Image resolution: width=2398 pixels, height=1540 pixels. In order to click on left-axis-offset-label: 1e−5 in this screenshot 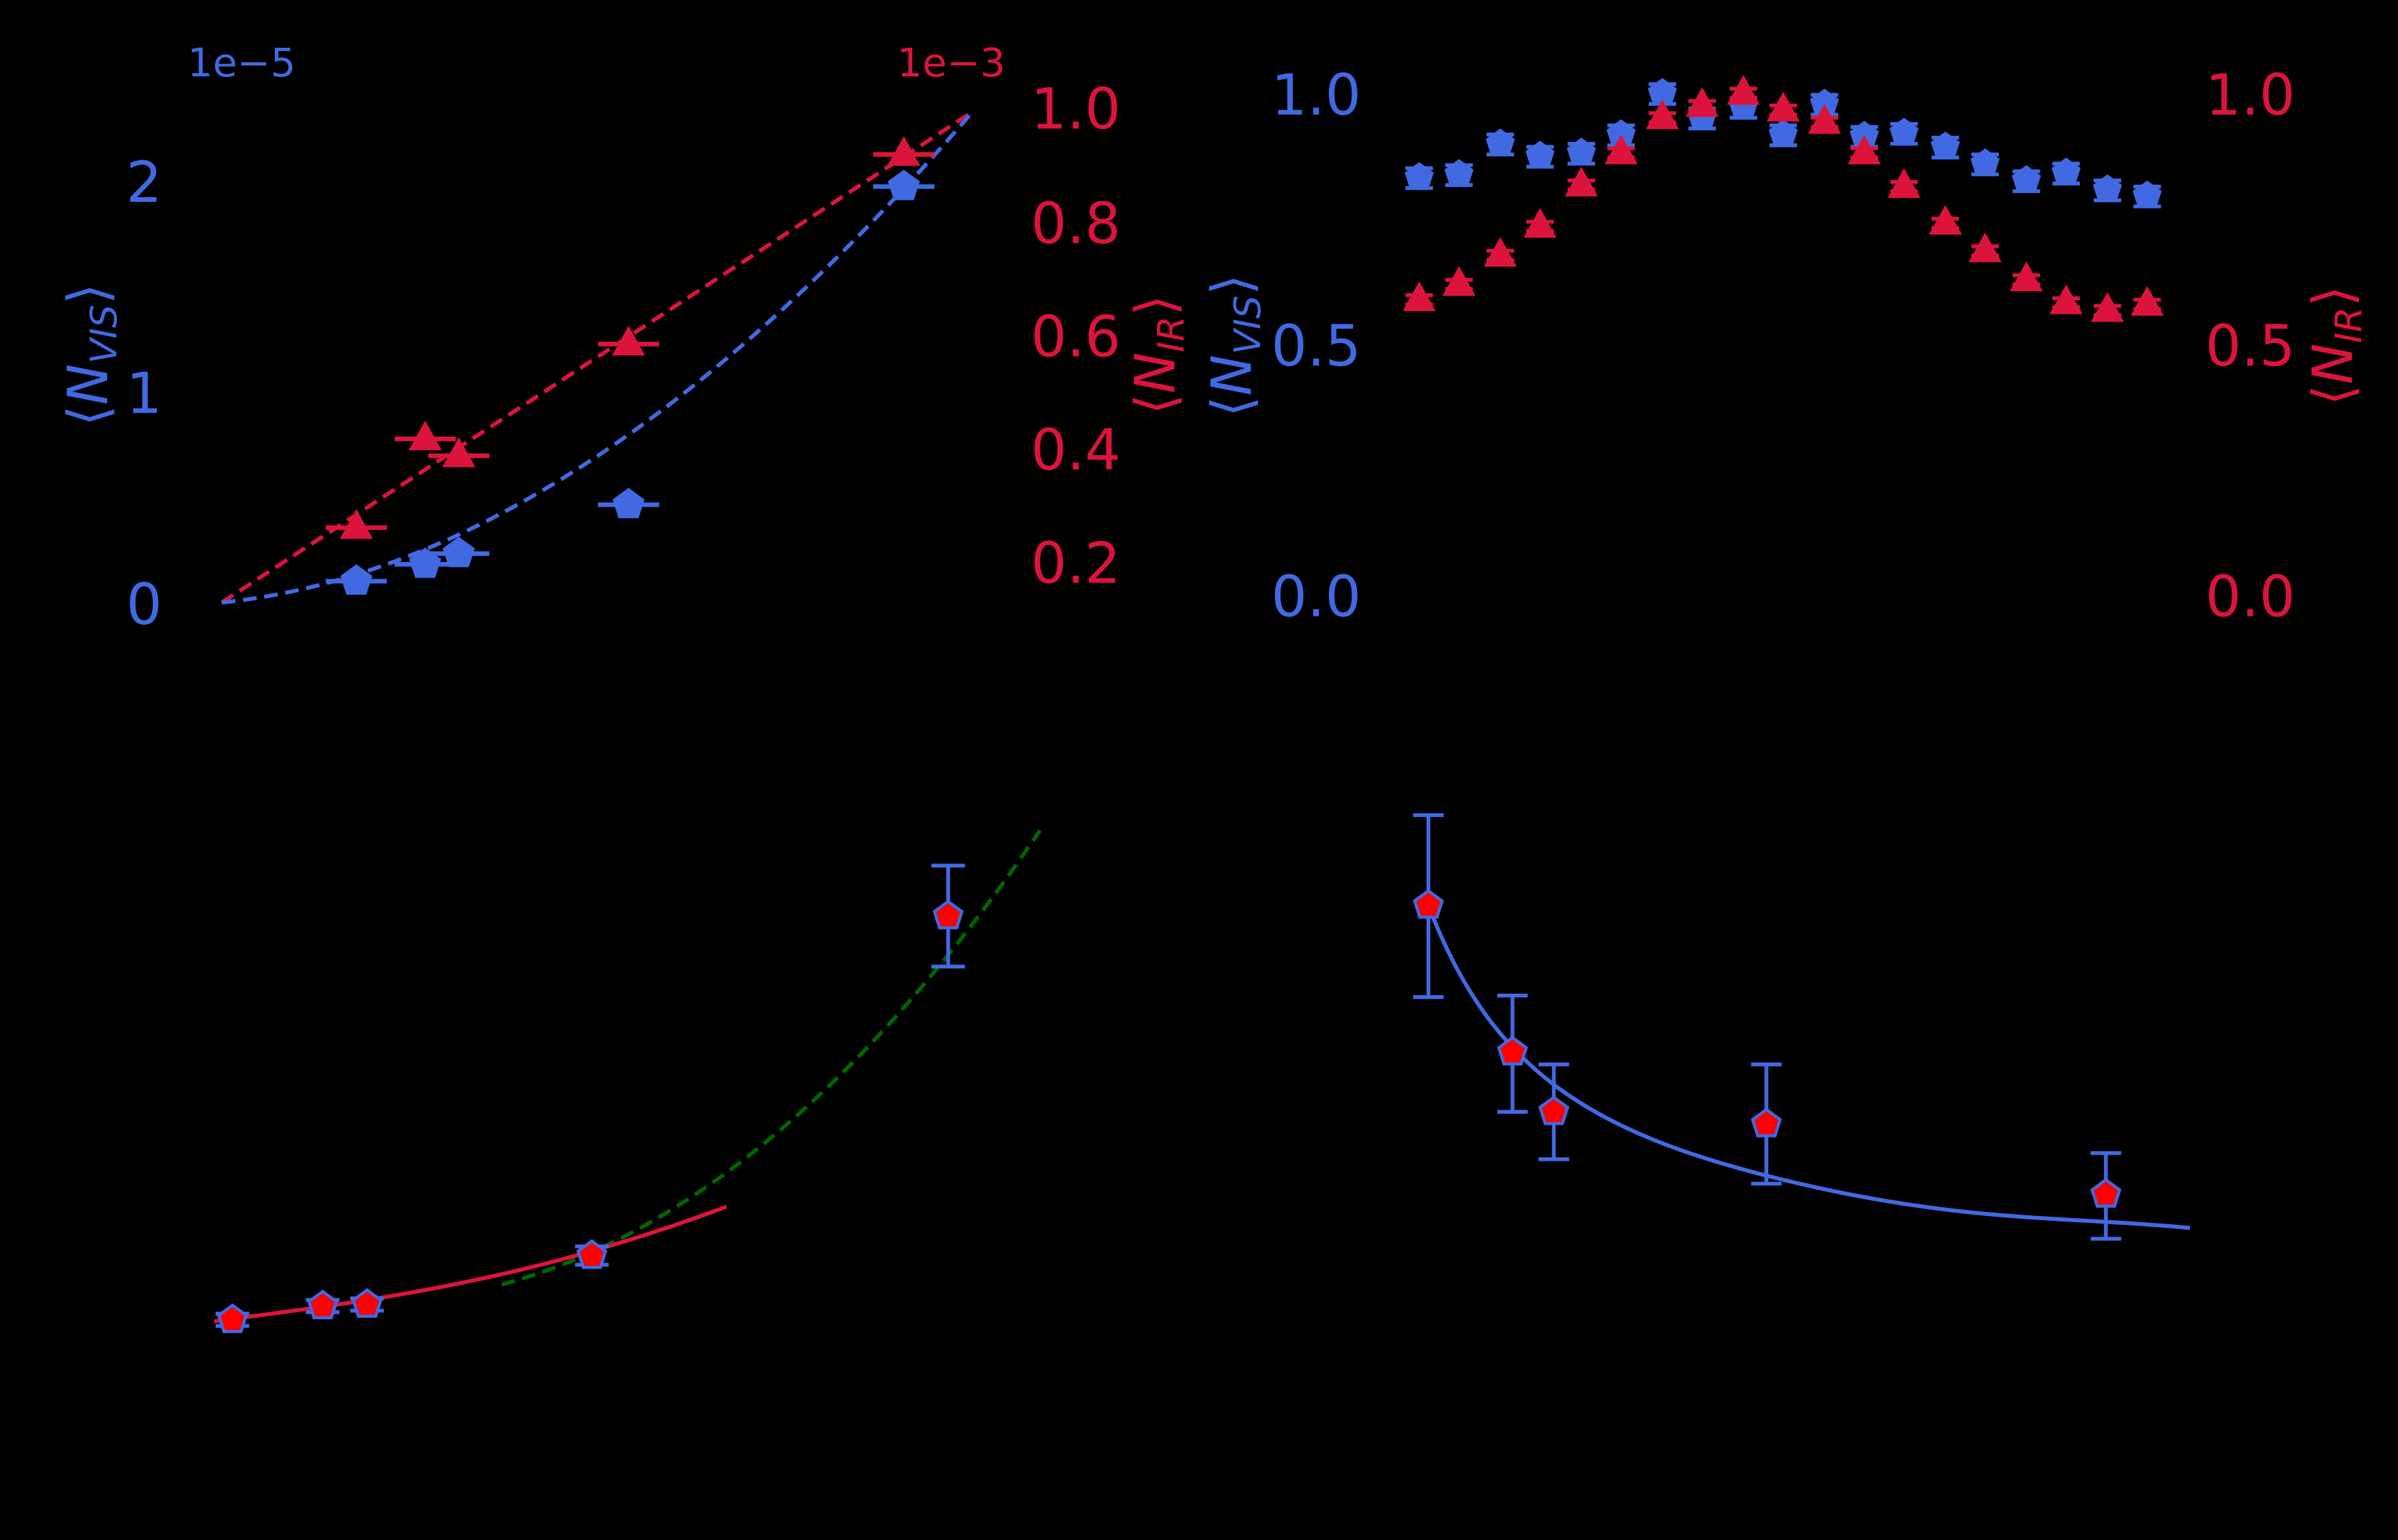, I will do `click(242, 63)`.